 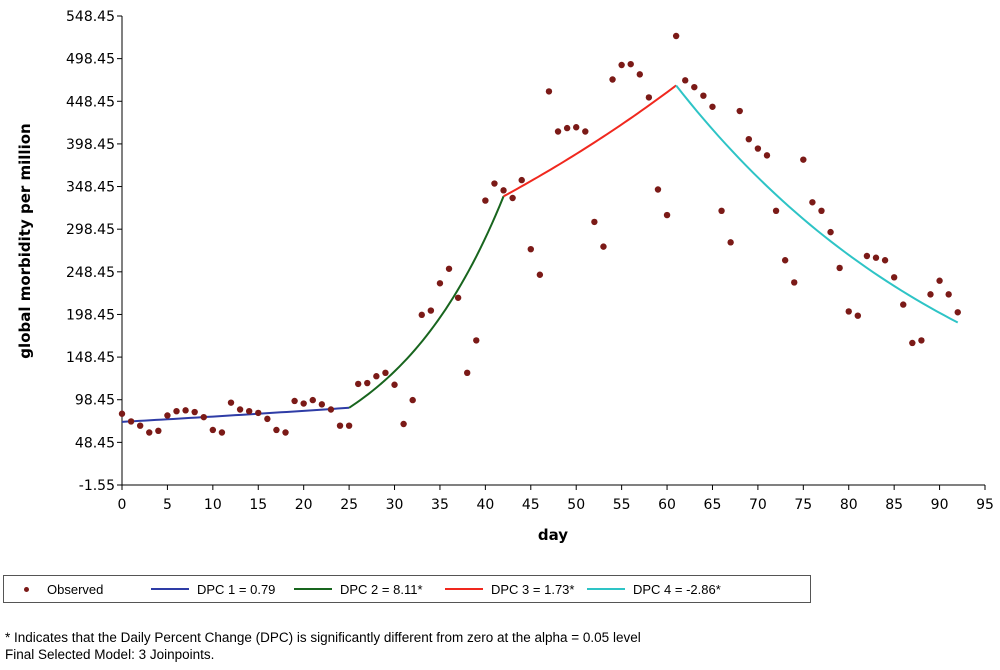 I want to click on dpc2-line-icon, so click(x=313, y=589).